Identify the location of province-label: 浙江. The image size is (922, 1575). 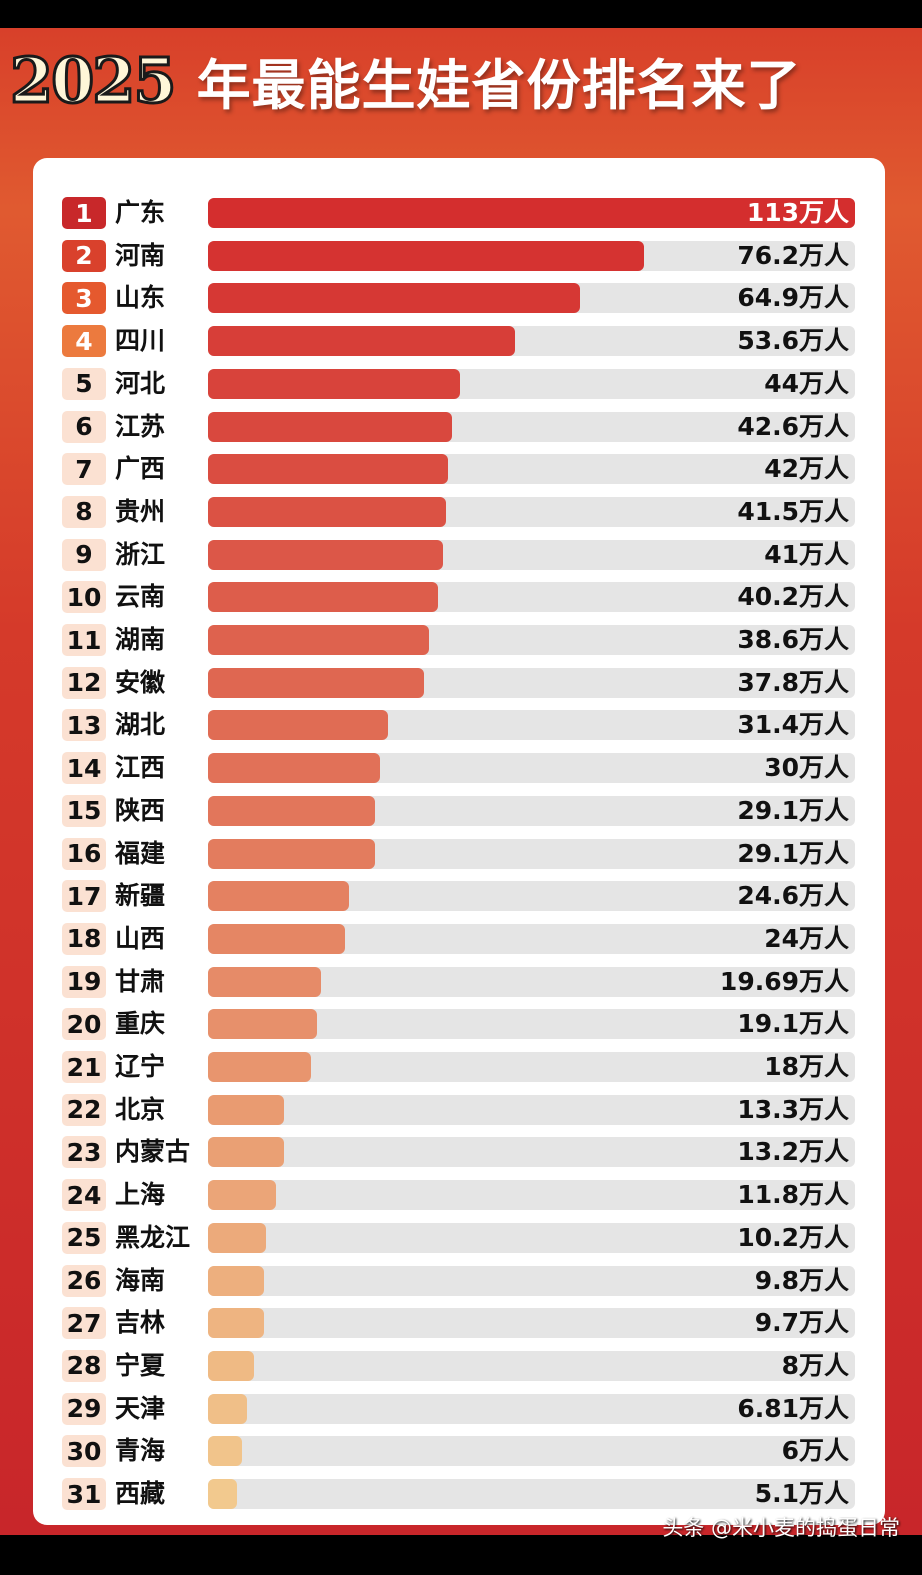
(140, 554).